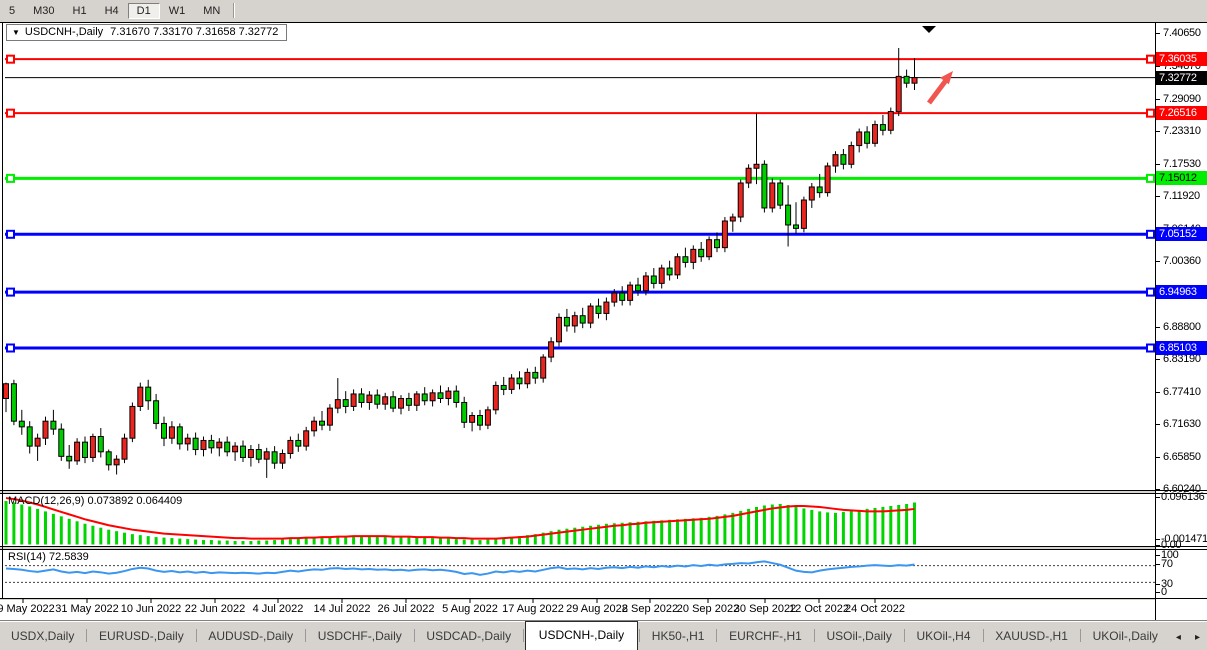 This screenshot has width=1207, height=650. I want to click on indicator-axis-tick: 0, so click(1164, 592).